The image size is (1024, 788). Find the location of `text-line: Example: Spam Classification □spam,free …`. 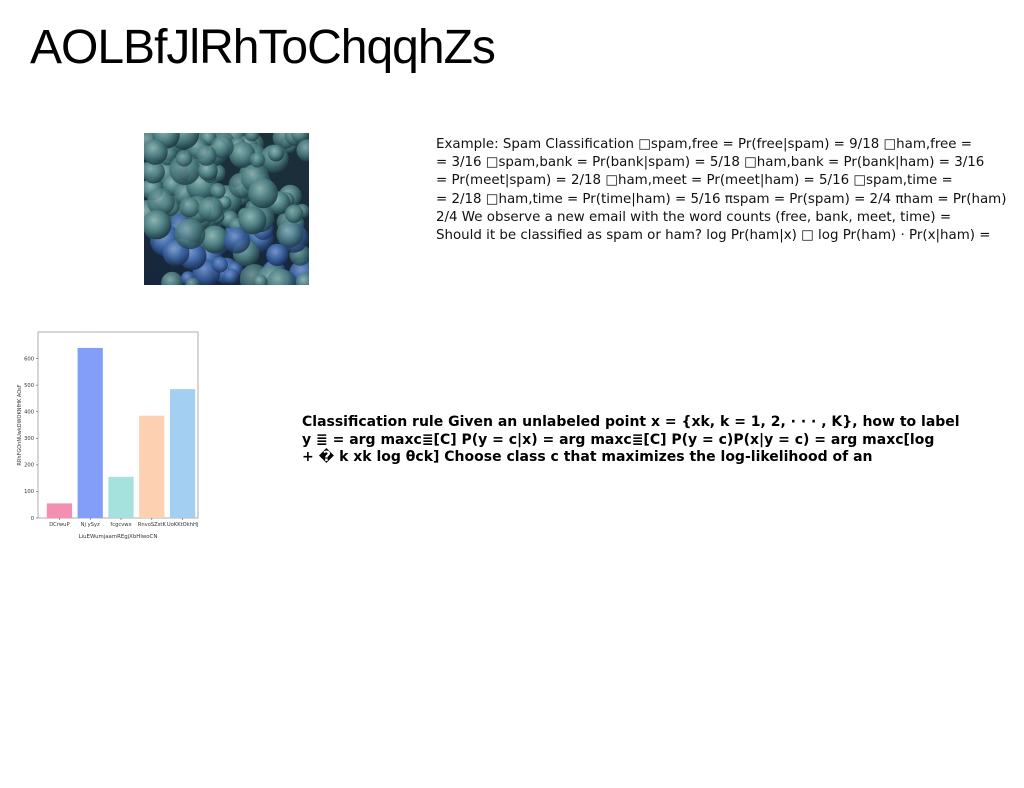

text-line: Example: Spam Classification □spam,free … is located at coordinates (704, 144).